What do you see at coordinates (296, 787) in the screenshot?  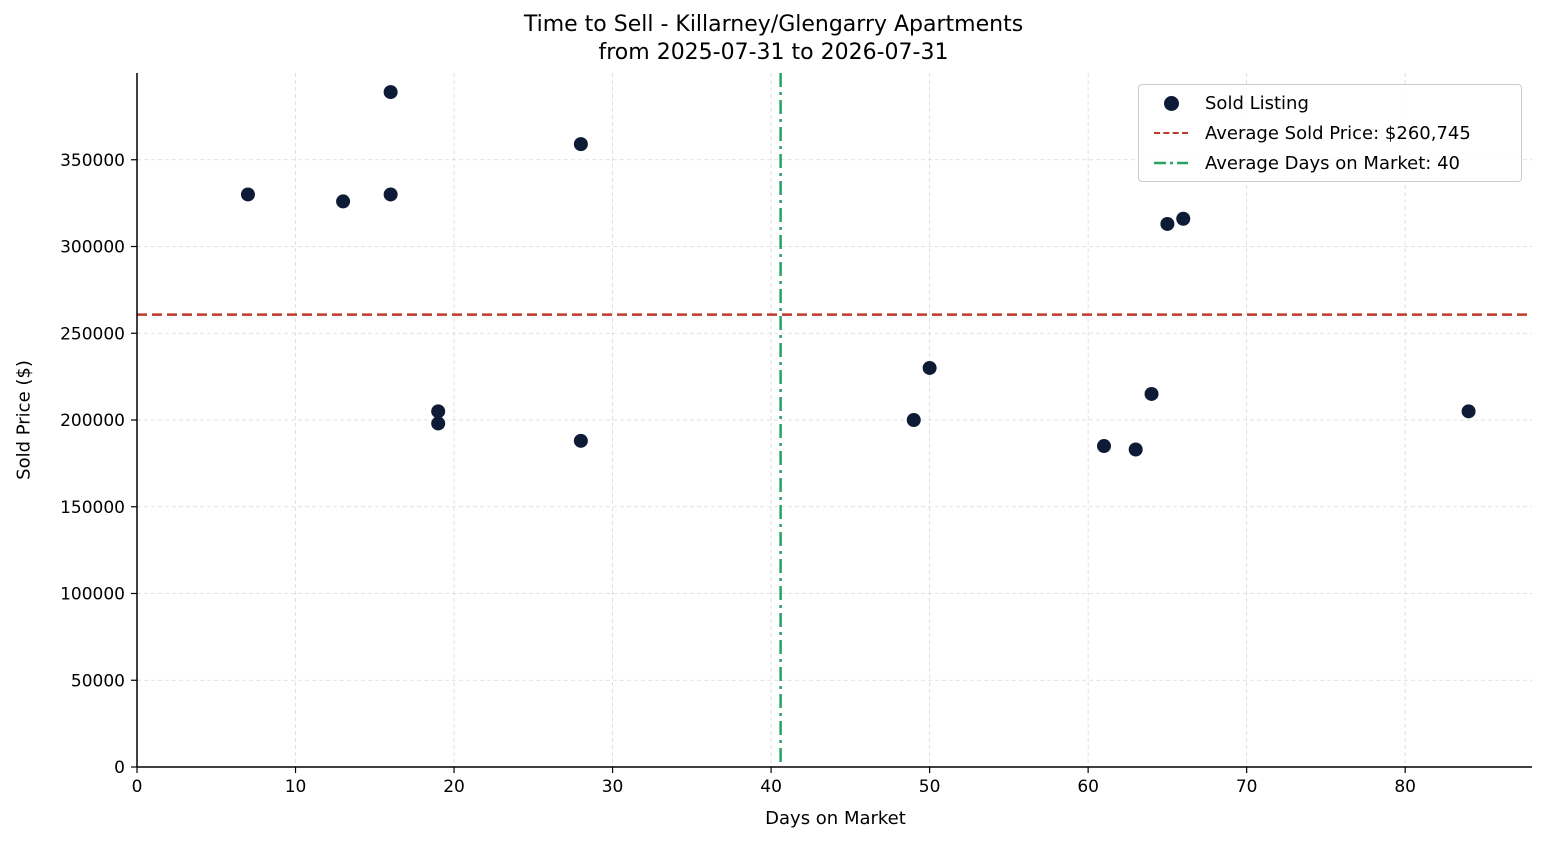 I see `x-tick-label: 10` at bounding box center [296, 787].